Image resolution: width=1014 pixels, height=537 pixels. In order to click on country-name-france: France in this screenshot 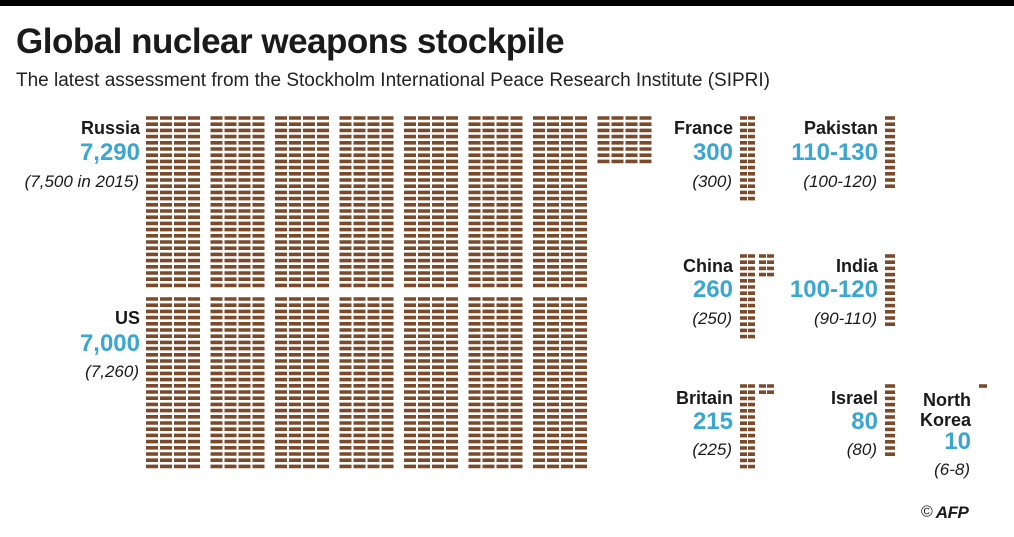, I will do `click(703, 128)`.